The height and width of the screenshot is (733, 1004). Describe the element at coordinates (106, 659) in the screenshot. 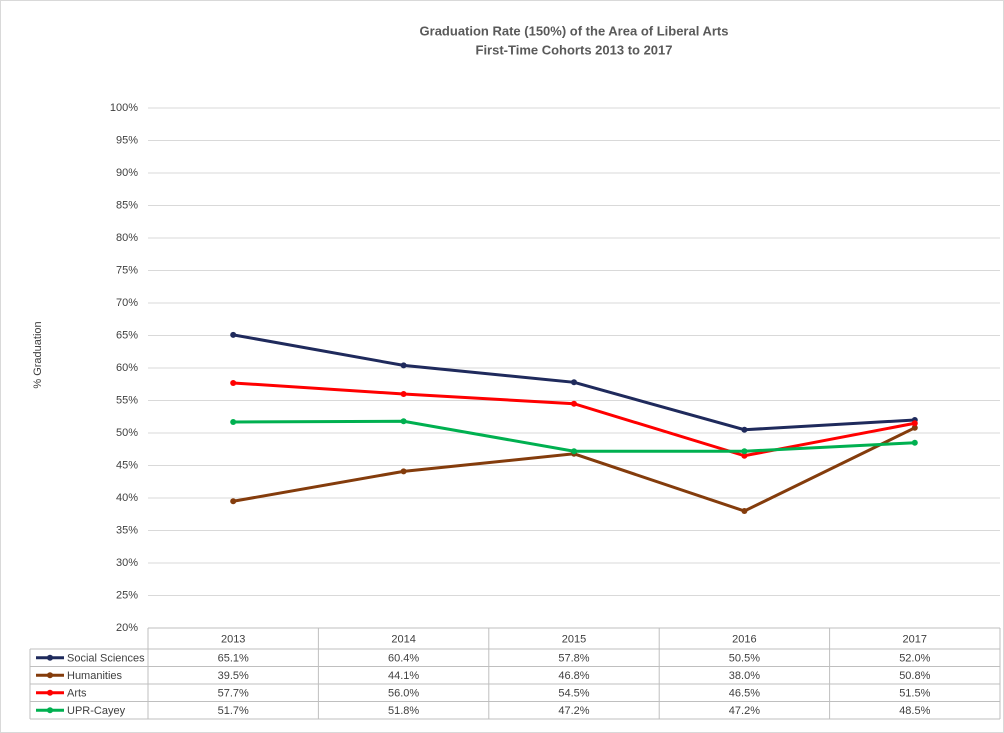

I see `legend-label: Social Sciences` at that location.